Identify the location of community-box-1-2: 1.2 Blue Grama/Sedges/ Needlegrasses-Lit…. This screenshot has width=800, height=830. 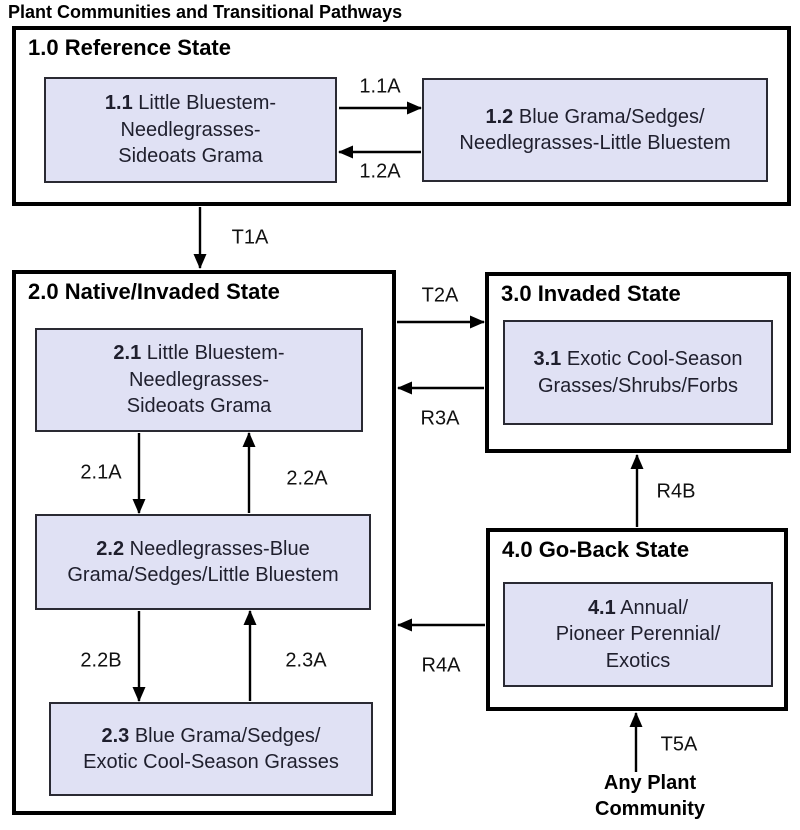
(595, 130).